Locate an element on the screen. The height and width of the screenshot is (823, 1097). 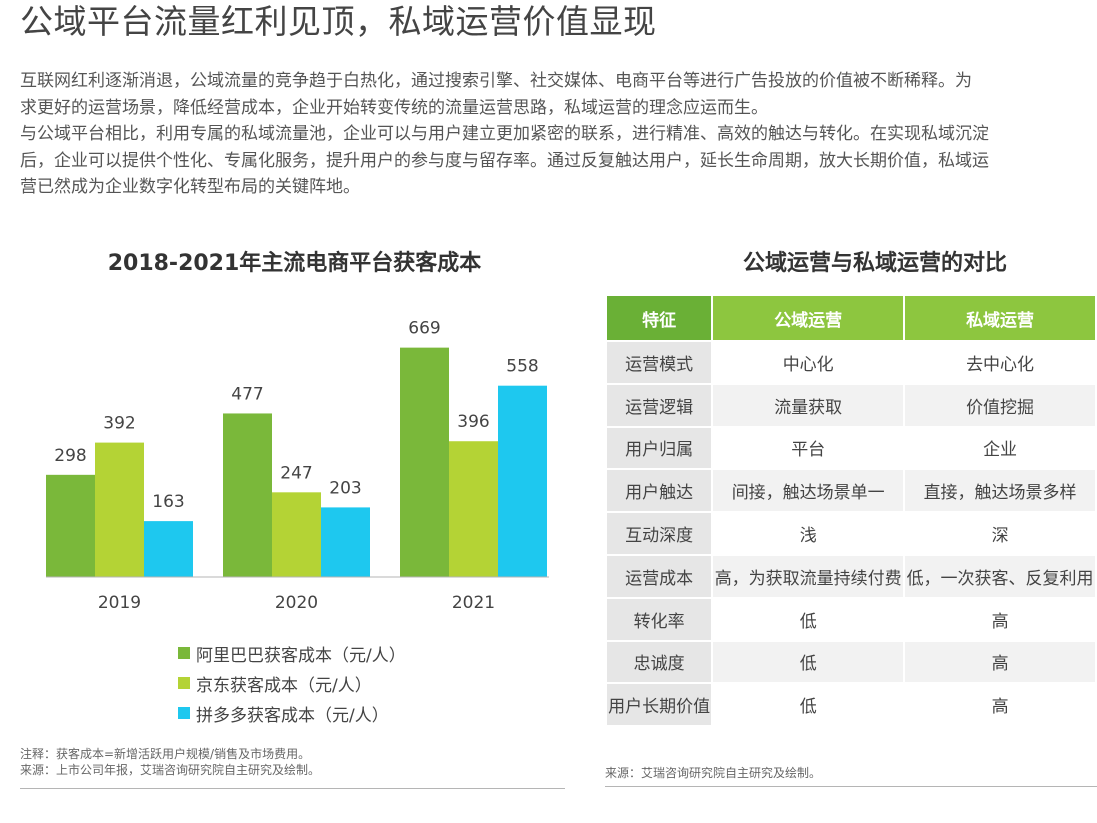
x-tick-label: 2021 is located at coordinates (473, 603).